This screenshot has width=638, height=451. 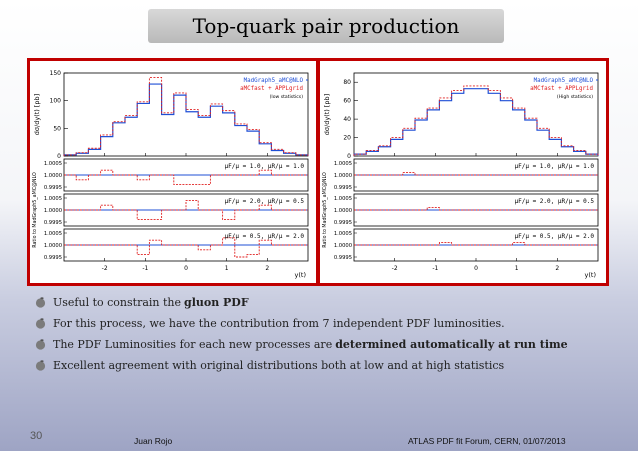 I want to click on y-tick-label: 80, so click(x=347, y=82).